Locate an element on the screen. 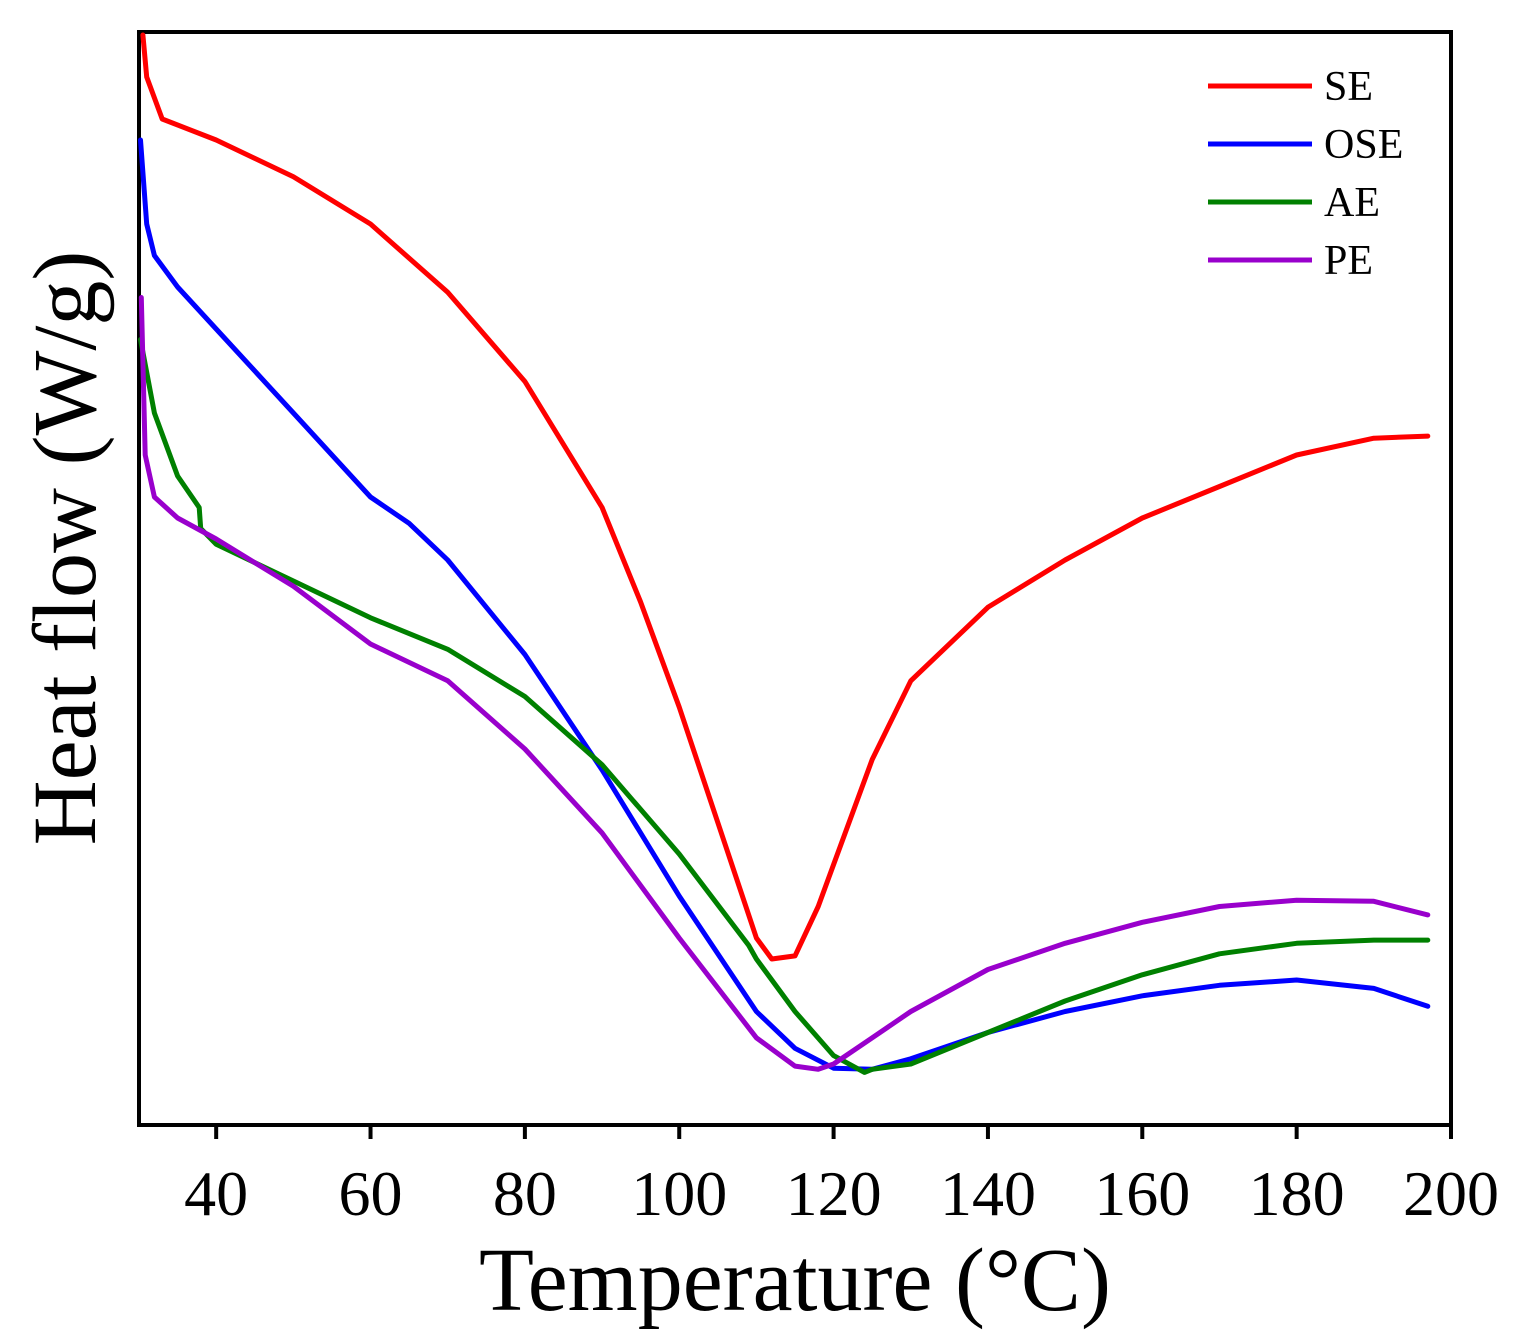  x-tick-label-140: 140 is located at coordinates (988, 1193).